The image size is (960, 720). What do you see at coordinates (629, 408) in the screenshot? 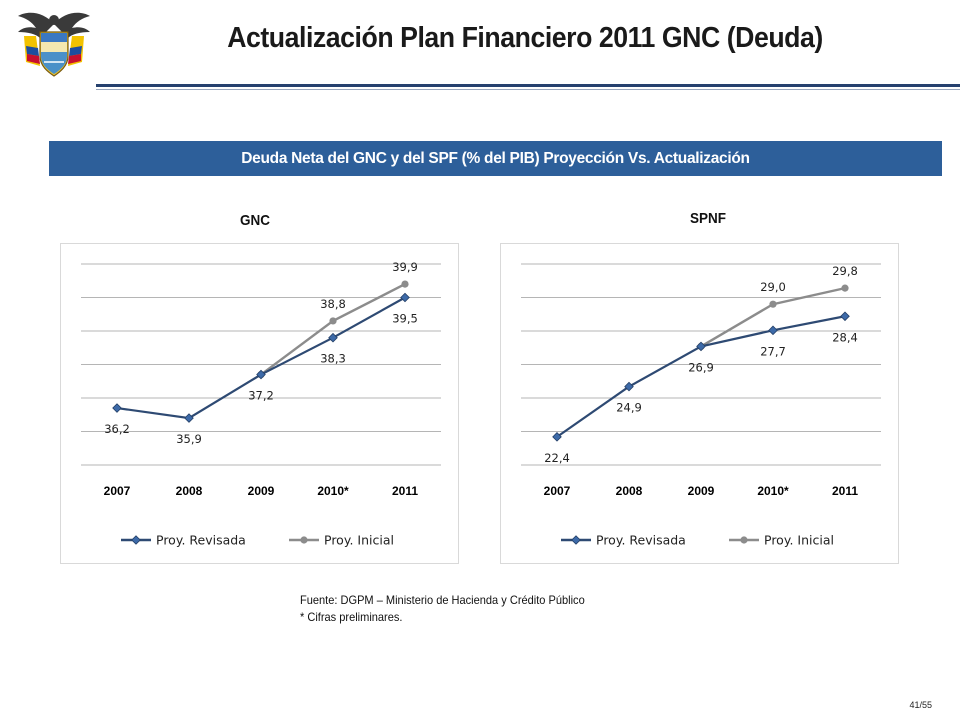
I see `data-label: 24,9` at bounding box center [629, 408].